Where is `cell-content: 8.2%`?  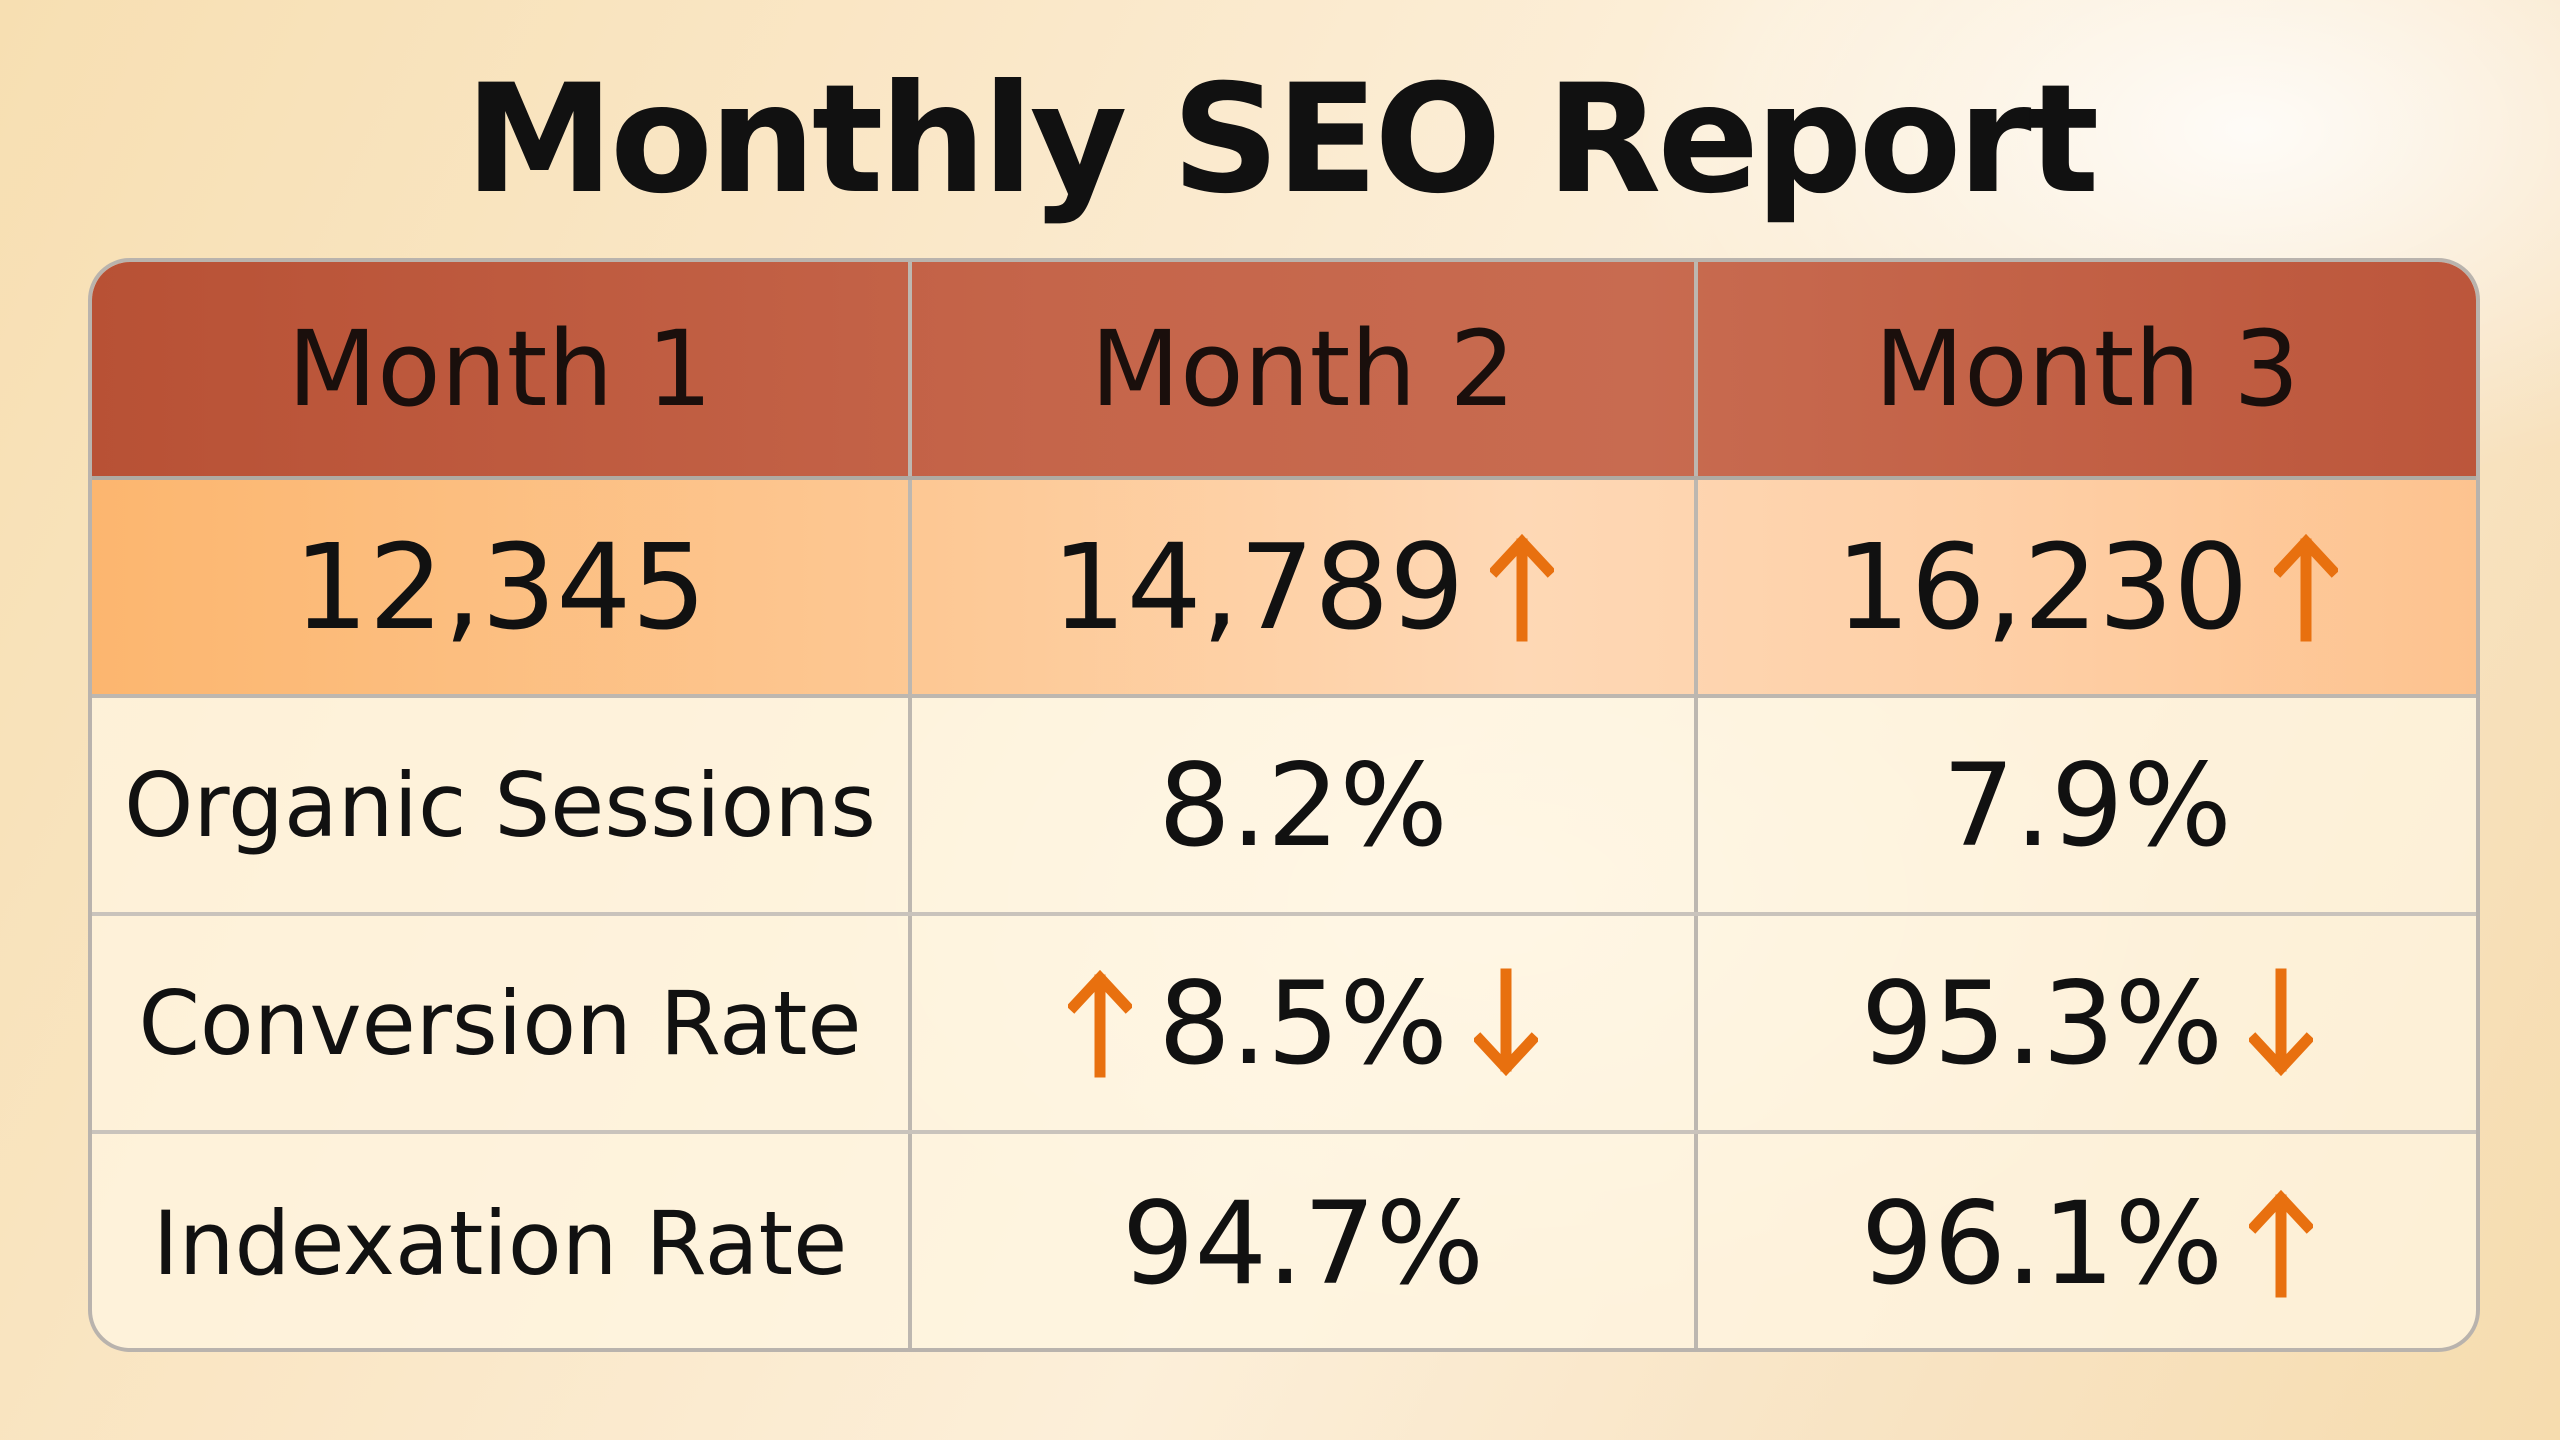
cell-content: 8.2% is located at coordinates (1303, 805).